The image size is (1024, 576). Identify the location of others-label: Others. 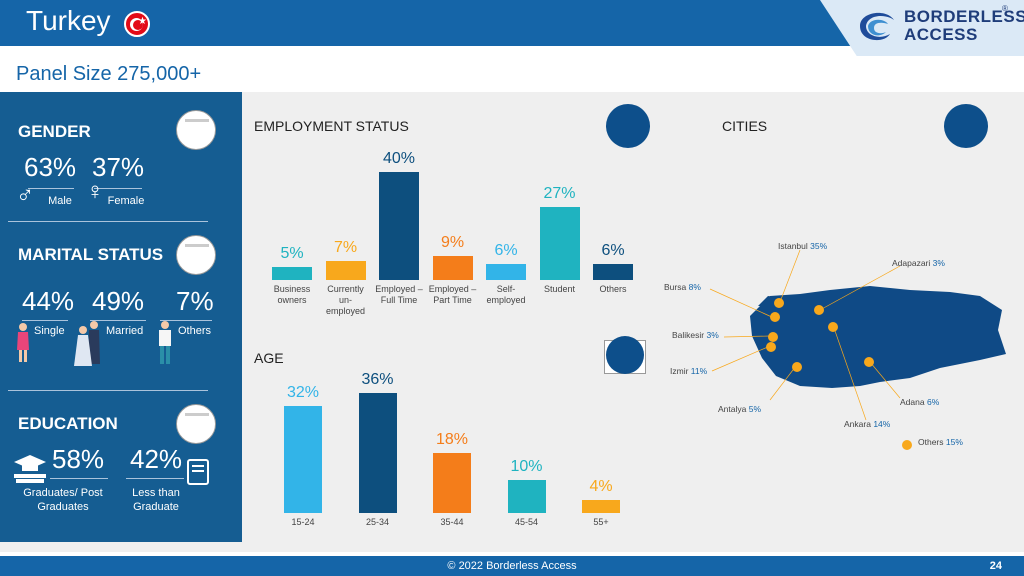
(195, 331).